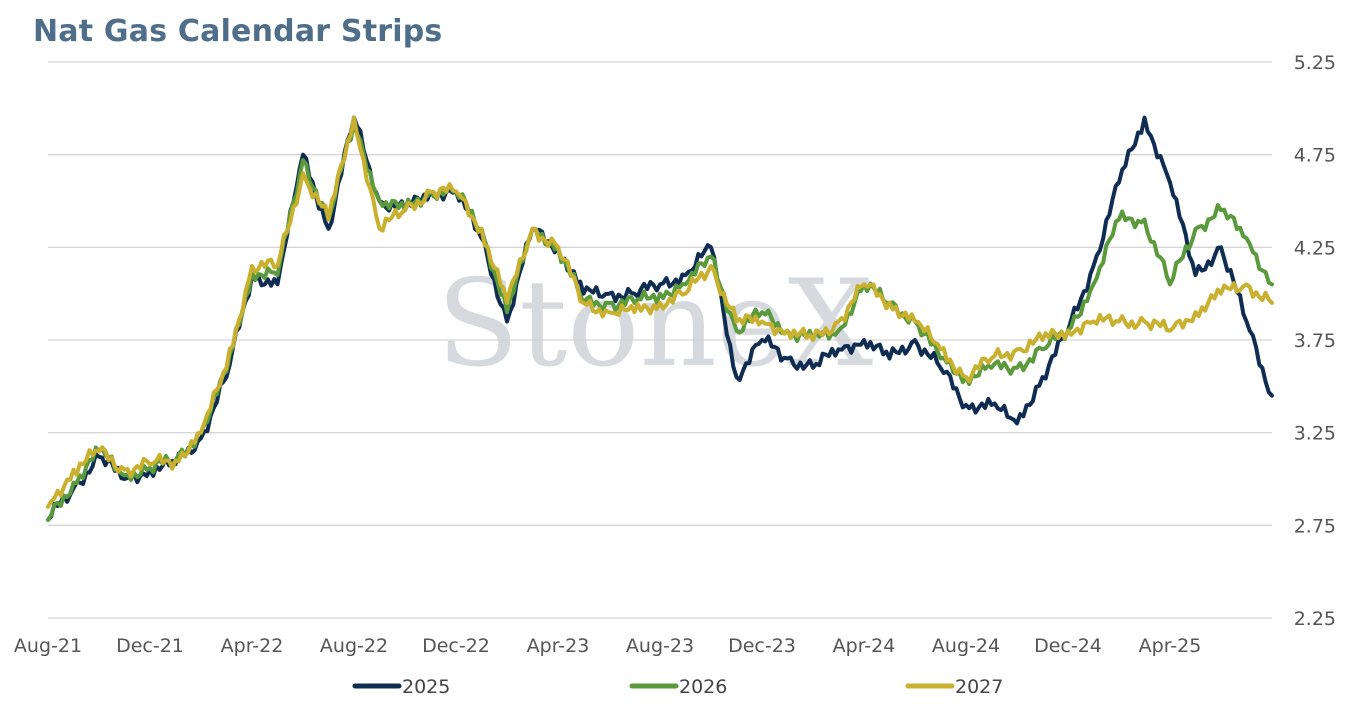 This screenshot has width=1350, height=707. I want to click on x-tick-label: Apr-25, so click(1170, 646).